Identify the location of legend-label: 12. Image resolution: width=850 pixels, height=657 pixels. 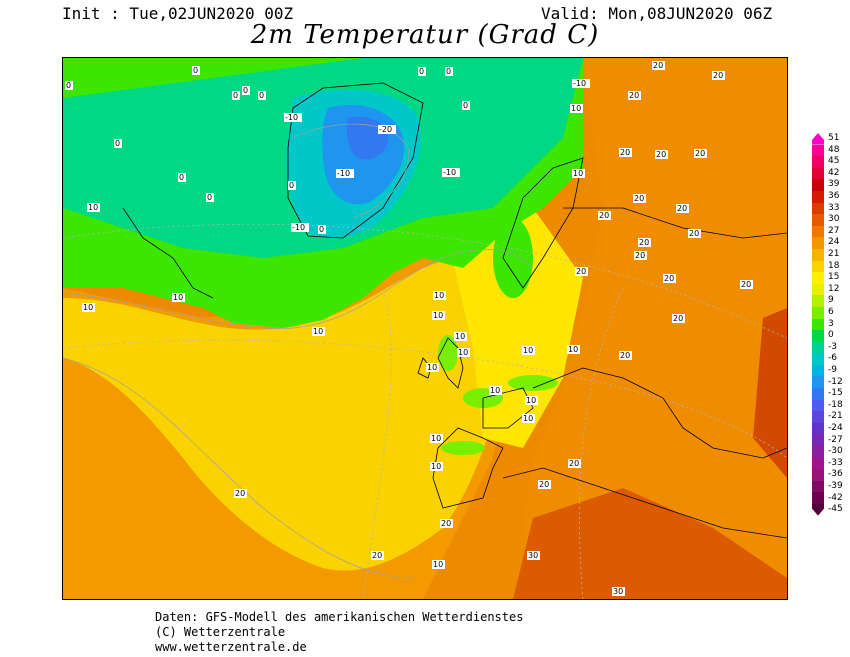
(834, 288).